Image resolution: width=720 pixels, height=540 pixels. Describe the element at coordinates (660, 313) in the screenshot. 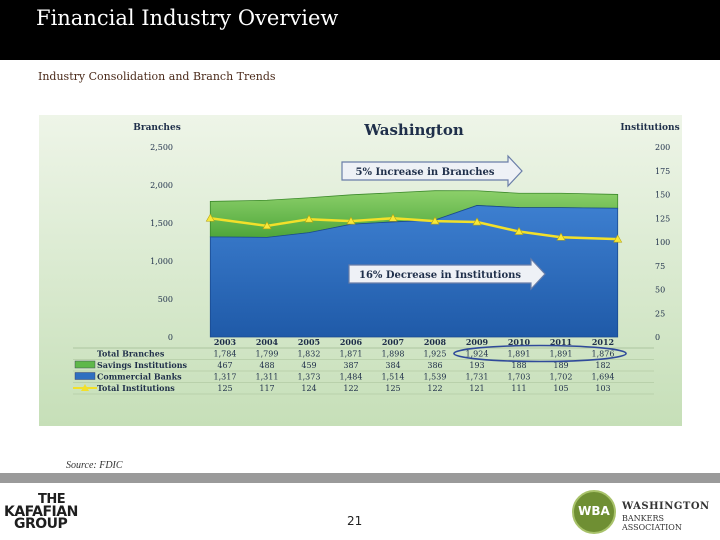

I see `right-tick-label: 25` at that location.